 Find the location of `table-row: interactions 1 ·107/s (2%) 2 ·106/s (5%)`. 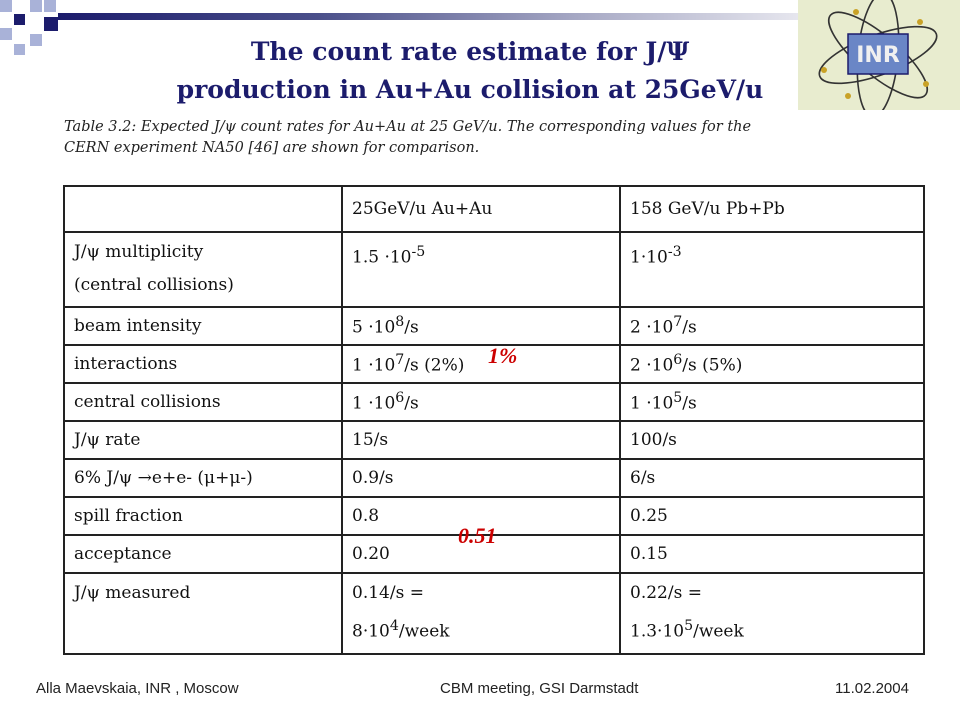

table-row: interactions 1 ·107/s (2%) 2 ·106/s (5%) is located at coordinates (494, 364).